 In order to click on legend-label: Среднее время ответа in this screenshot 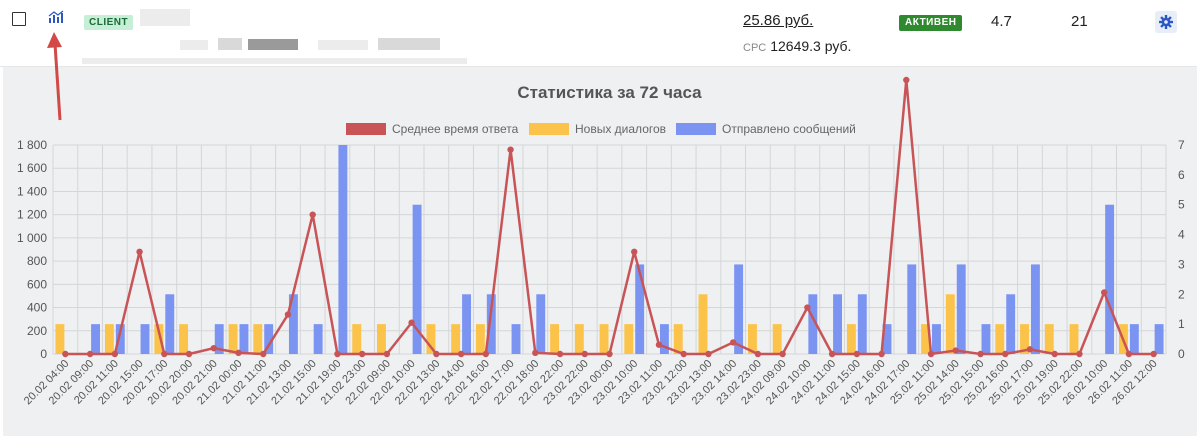, I will do `click(455, 129)`.